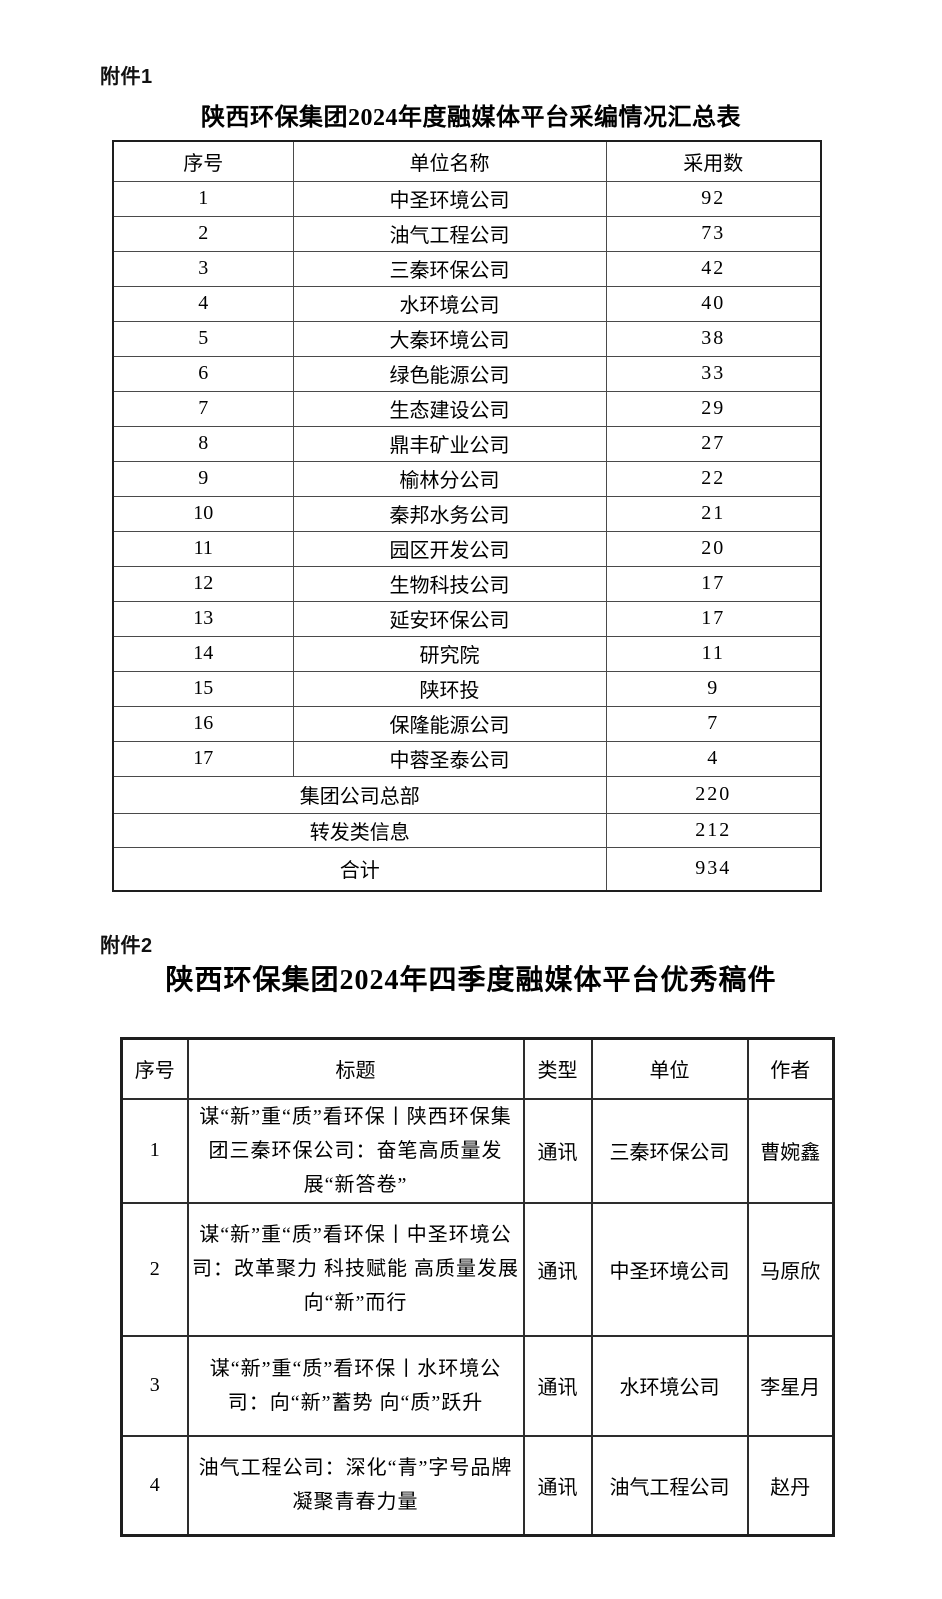  I want to click on table-row: 9 榆林分公司 22, so click(467, 478).